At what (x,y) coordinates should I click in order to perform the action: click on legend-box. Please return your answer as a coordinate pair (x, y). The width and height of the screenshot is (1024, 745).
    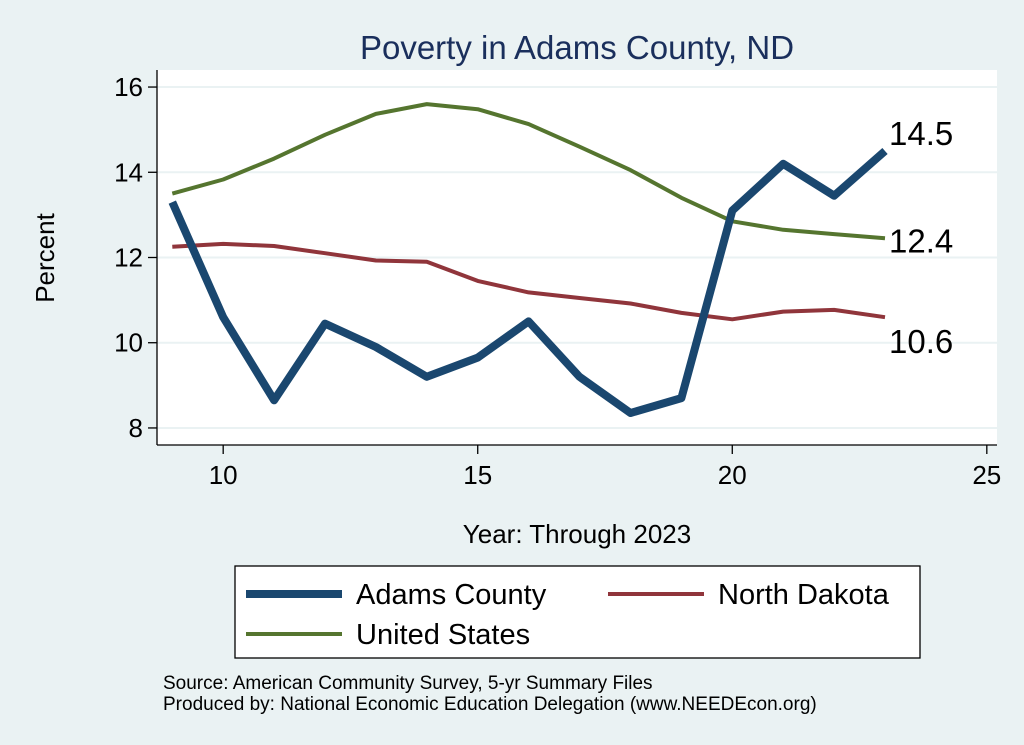
    Looking at the image, I should click on (577, 612).